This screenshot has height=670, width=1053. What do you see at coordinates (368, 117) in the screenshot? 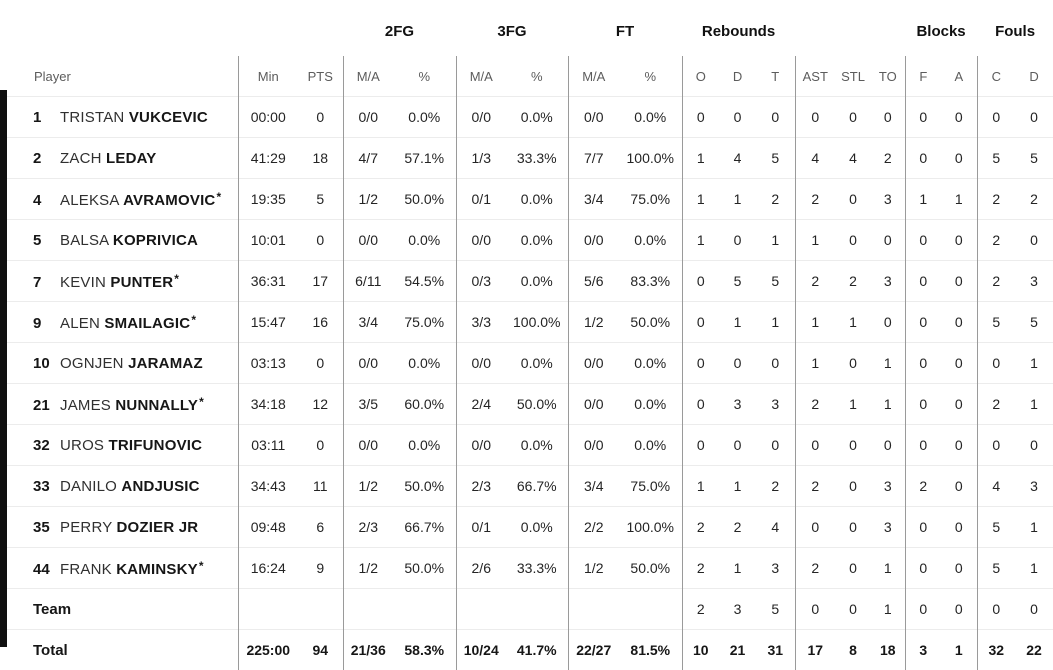
I see `stat-fg2-ma: 0/0` at bounding box center [368, 117].